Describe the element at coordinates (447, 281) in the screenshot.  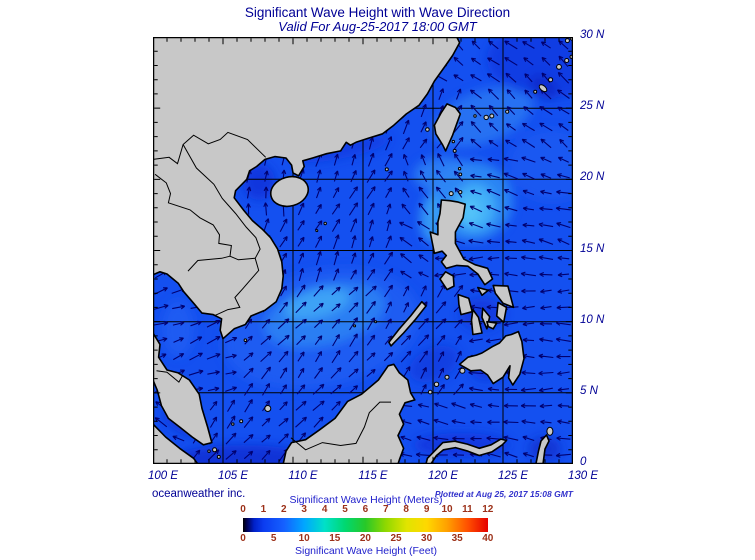
I see `island-mindoro` at that location.